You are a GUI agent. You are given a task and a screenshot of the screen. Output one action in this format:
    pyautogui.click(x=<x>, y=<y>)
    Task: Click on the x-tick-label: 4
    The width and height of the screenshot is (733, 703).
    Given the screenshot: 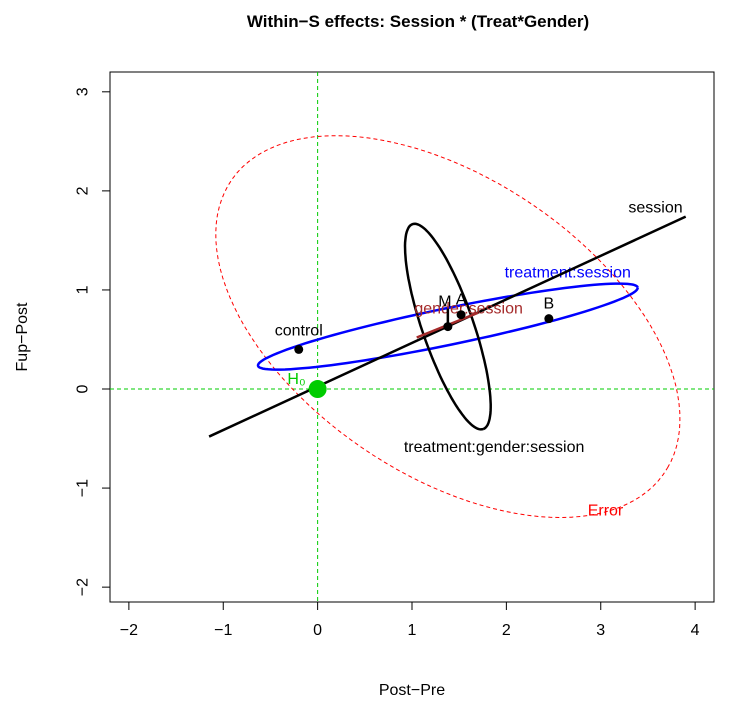 What is the action you would take?
    pyautogui.click(x=695, y=630)
    